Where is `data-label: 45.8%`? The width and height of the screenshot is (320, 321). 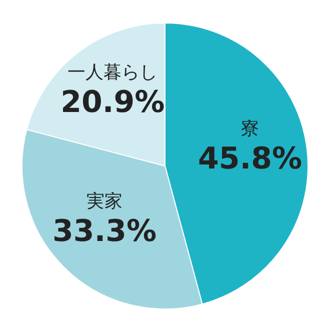 data-label: 45.8% is located at coordinates (250, 159).